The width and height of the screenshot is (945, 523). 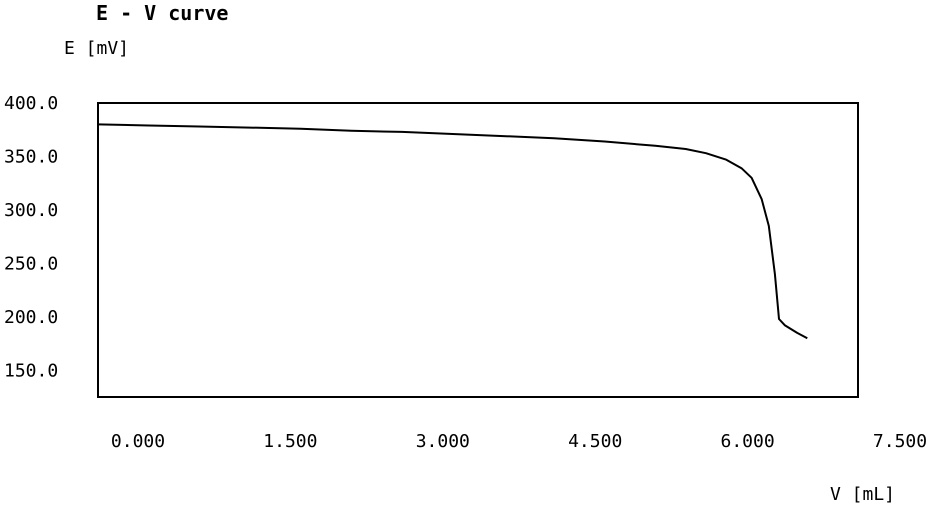 What do you see at coordinates (31, 370) in the screenshot?
I see `y-tick-label: 150.0` at bounding box center [31, 370].